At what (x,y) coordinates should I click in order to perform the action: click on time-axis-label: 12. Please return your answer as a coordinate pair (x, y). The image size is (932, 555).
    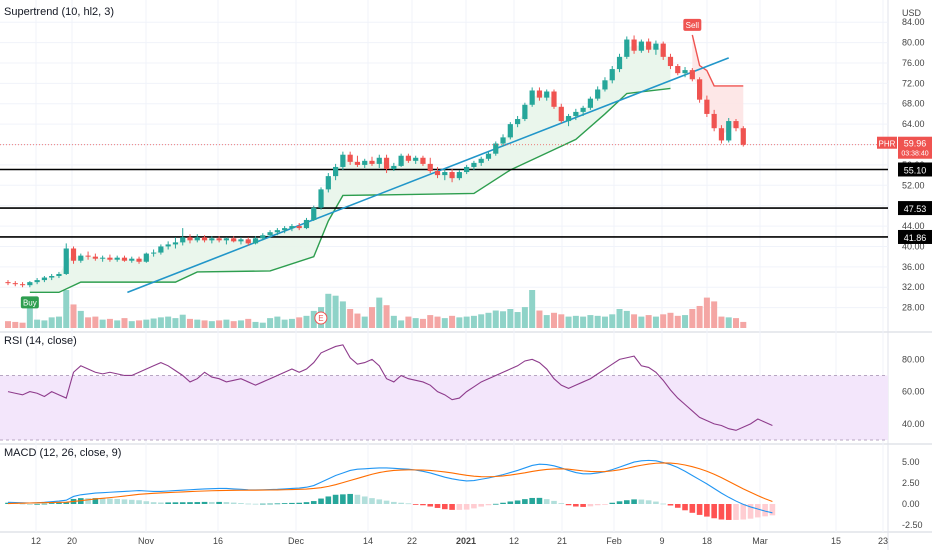
    Looking at the image, I should click on (36, 541).